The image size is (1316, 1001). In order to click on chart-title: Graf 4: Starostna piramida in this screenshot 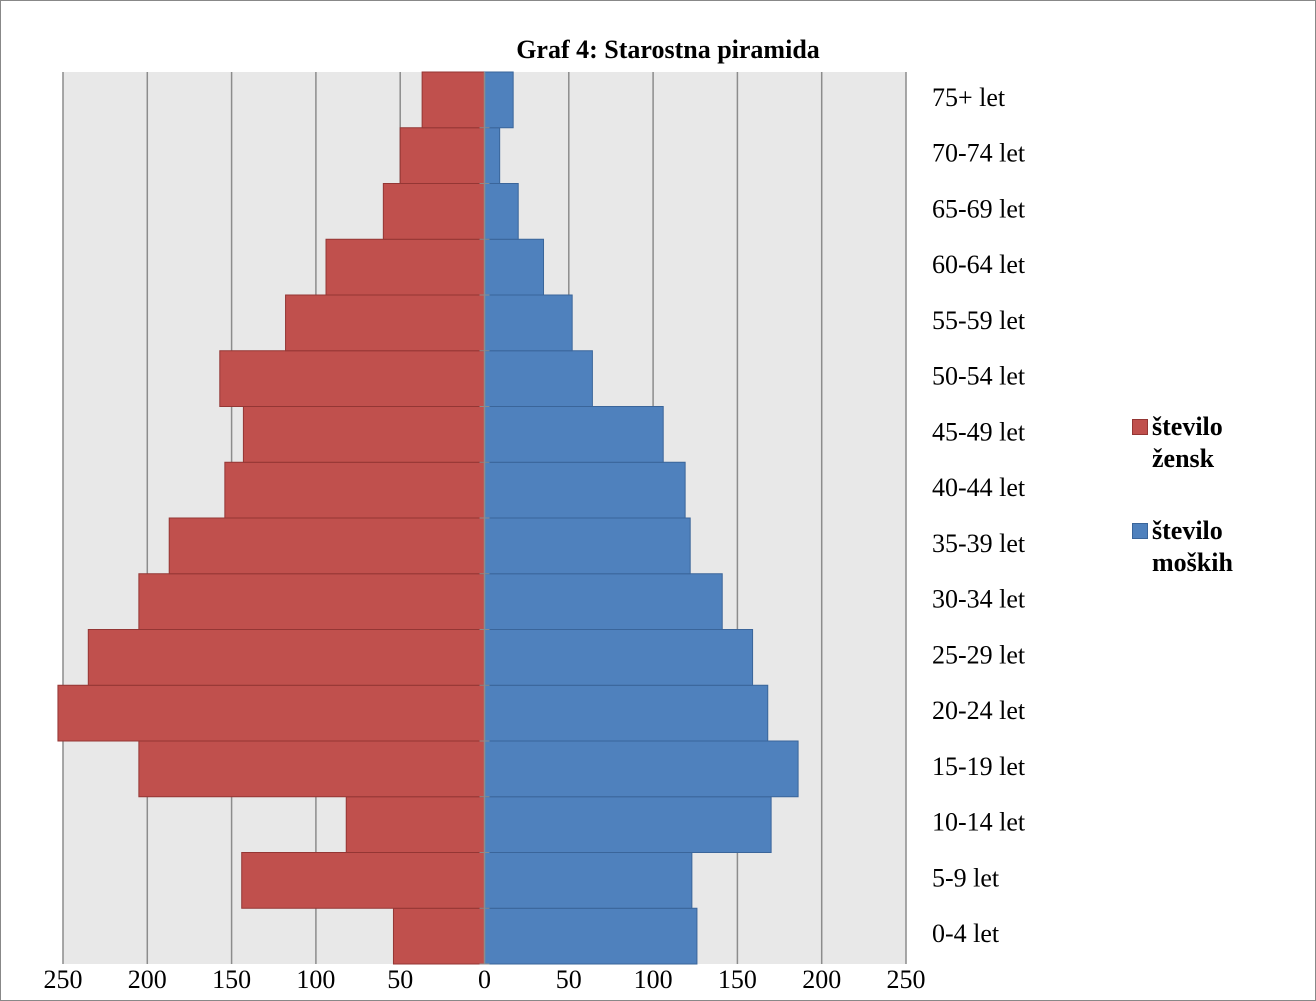, I will do `click(668, 49)`.